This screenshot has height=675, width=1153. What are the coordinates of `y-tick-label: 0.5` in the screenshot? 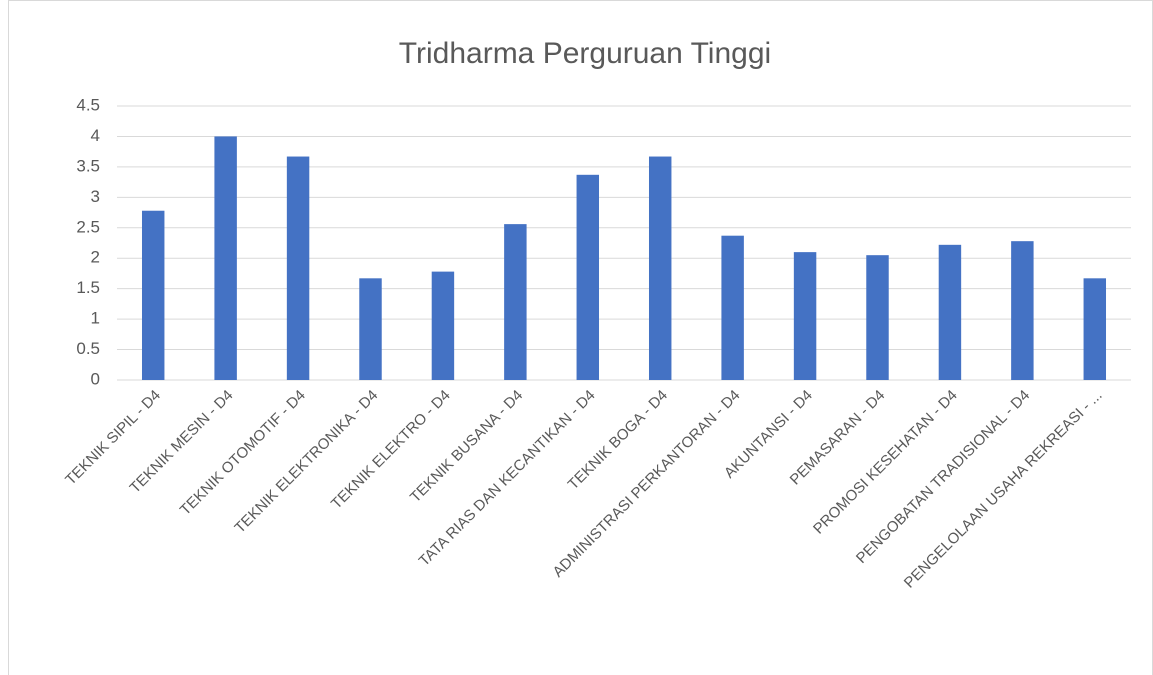 It's located at (88, 348).